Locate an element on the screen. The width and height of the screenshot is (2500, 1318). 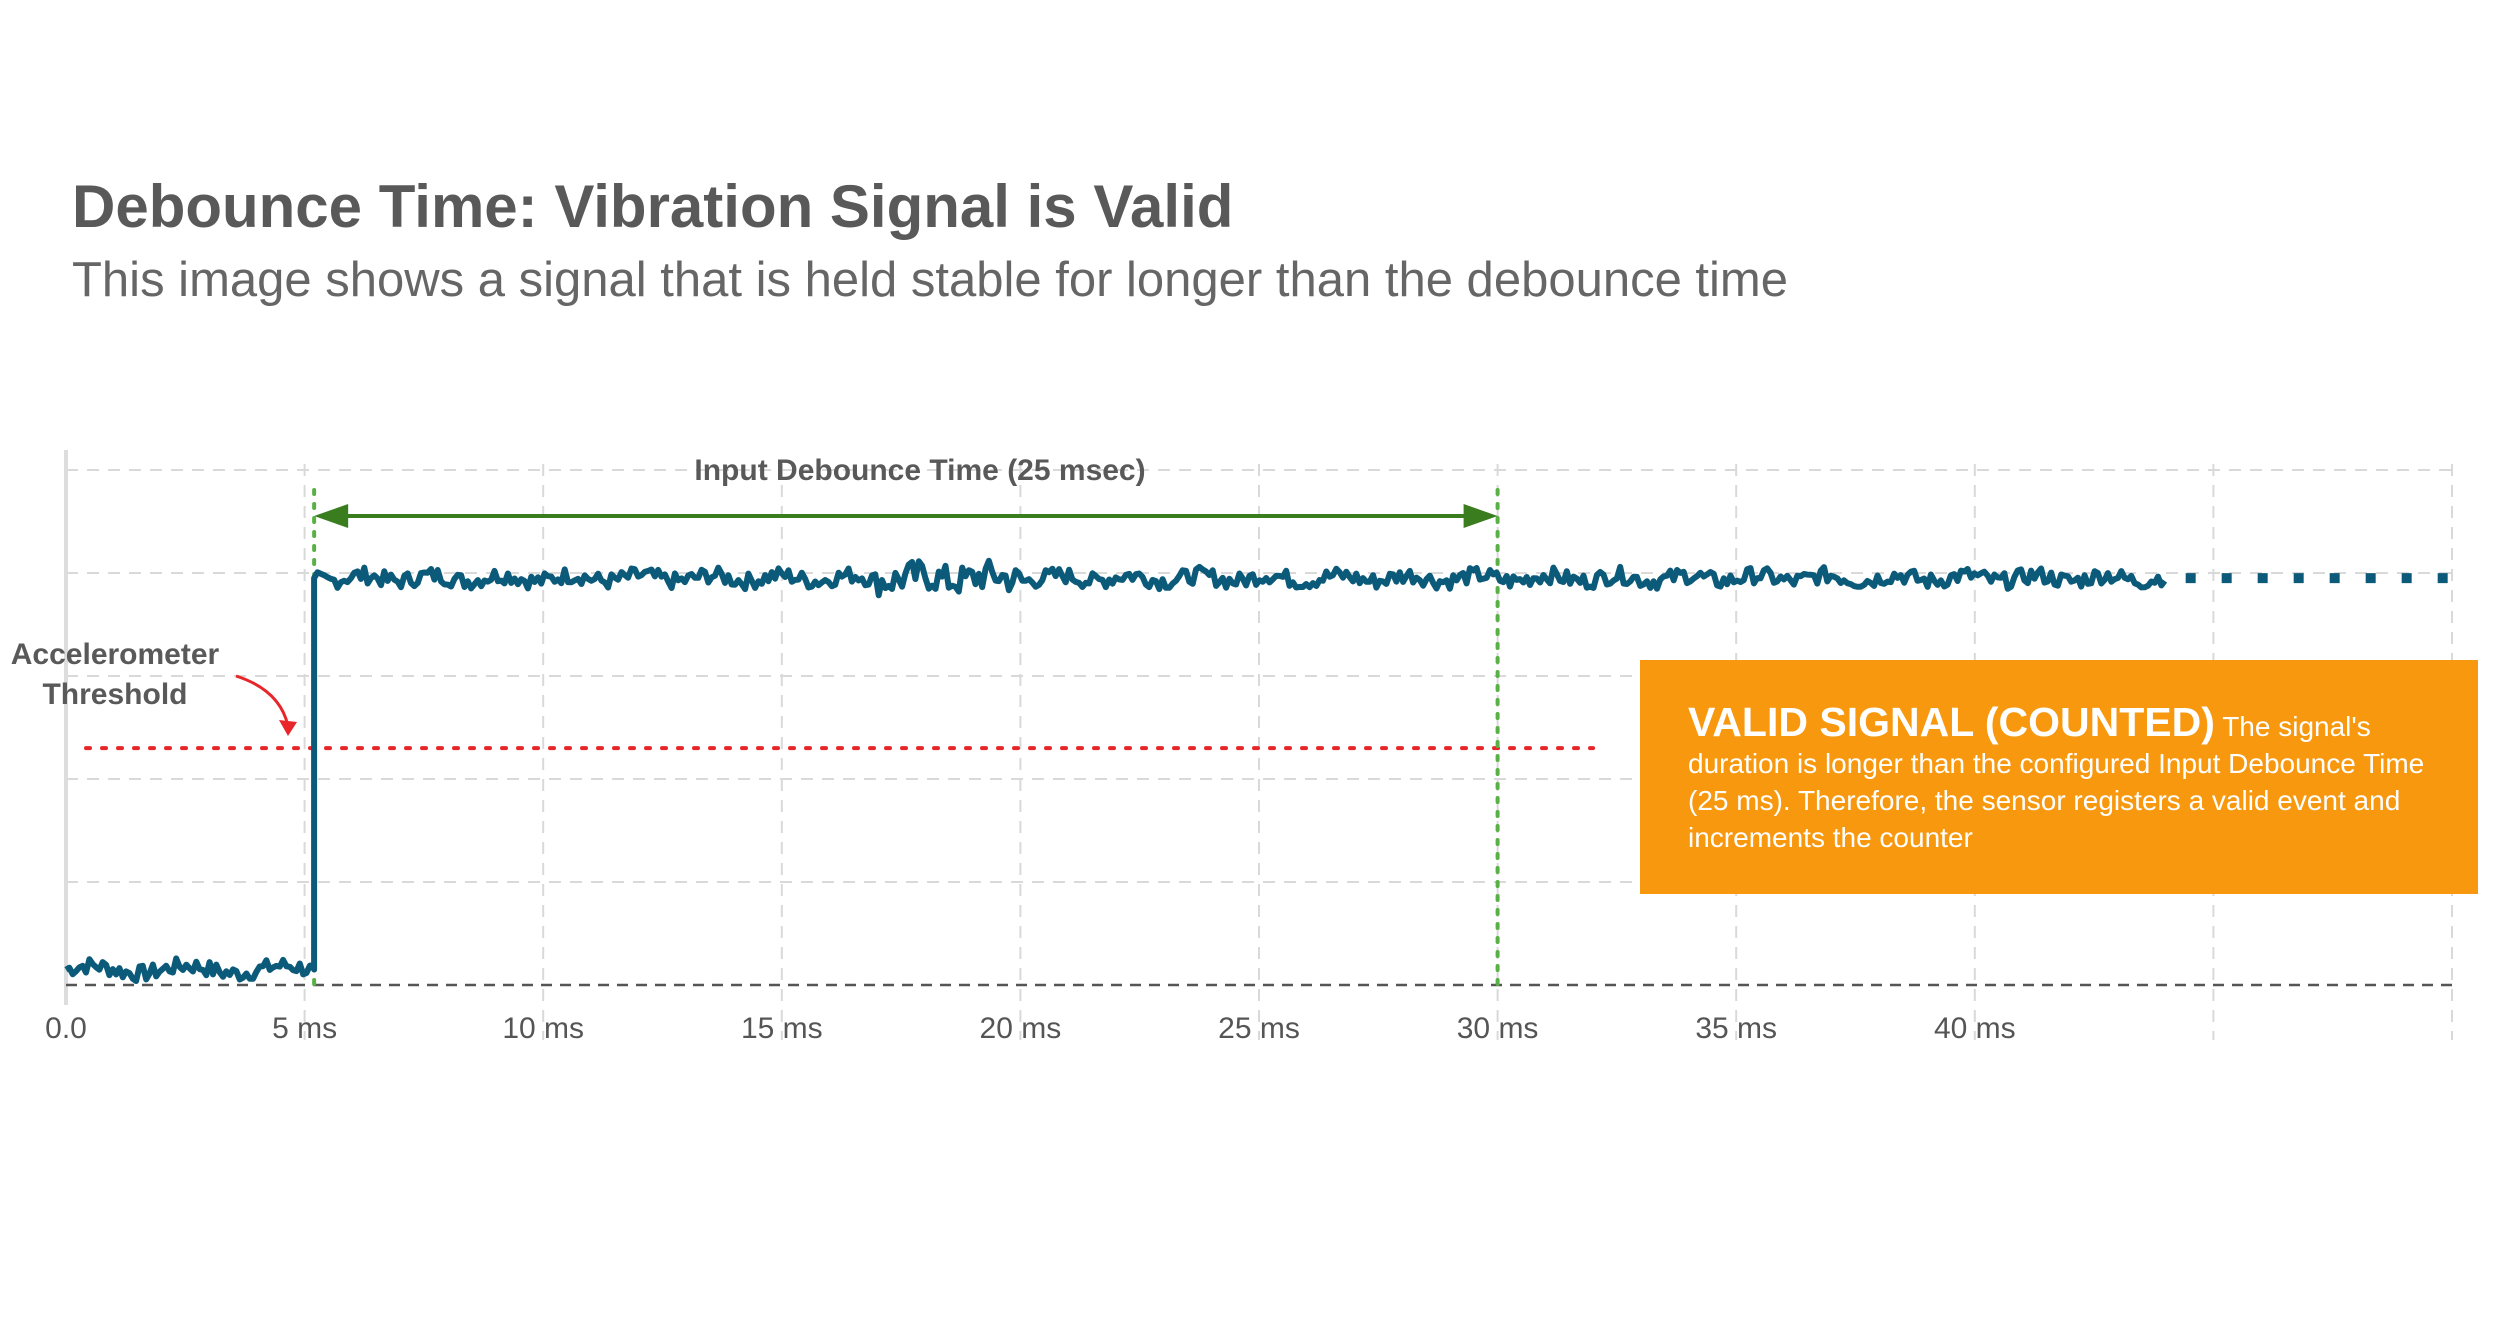
x-tick-label: 20 ms is located at coordinates (1021, 1028).